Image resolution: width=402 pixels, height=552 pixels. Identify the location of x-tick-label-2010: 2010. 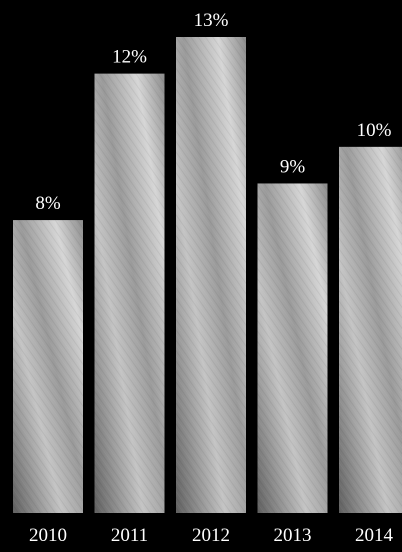
(48, 535).